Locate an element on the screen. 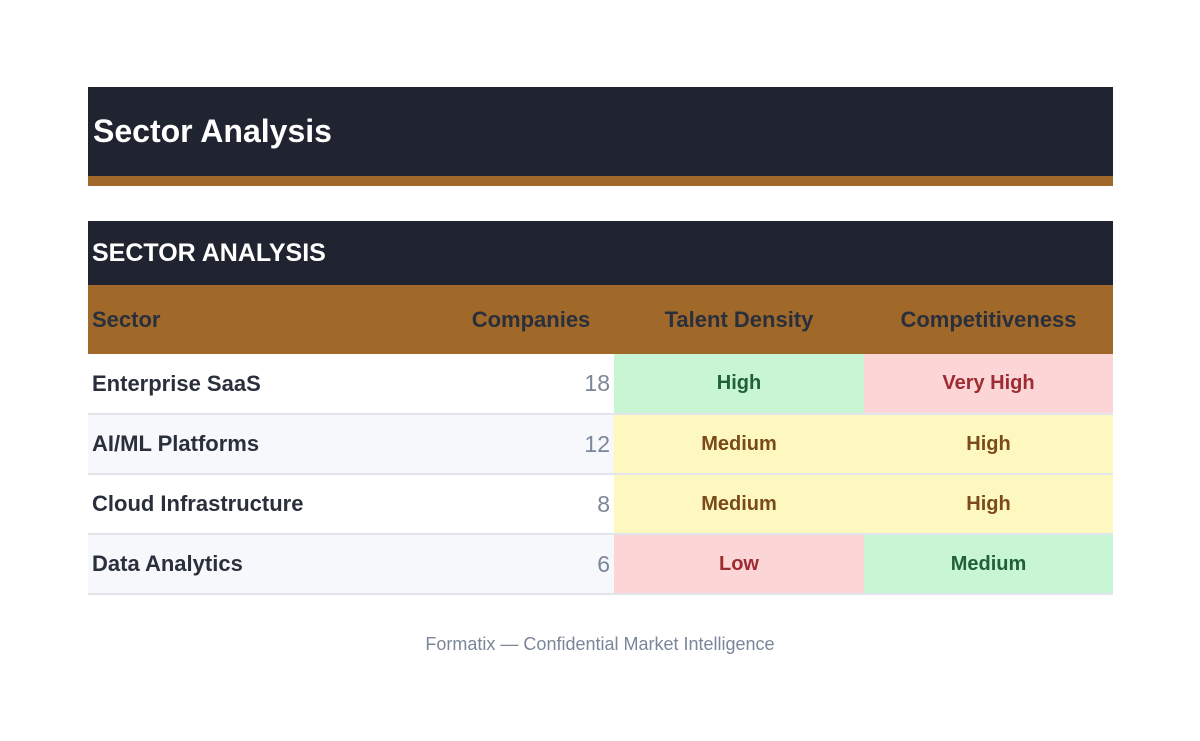 Image resolution: width=1200 pixels, height=741 pixels. sector-cell: Data Analytics is located at coordinates (268, 564).